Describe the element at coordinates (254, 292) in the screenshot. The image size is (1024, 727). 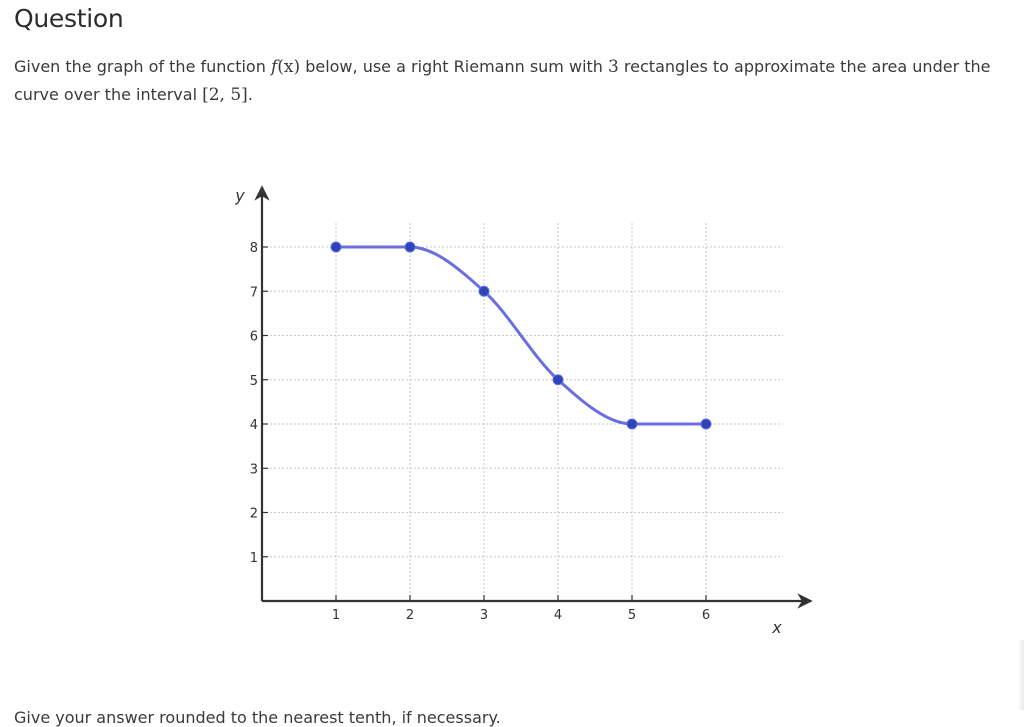
I see `y-tick-label-7: 7` at that location.